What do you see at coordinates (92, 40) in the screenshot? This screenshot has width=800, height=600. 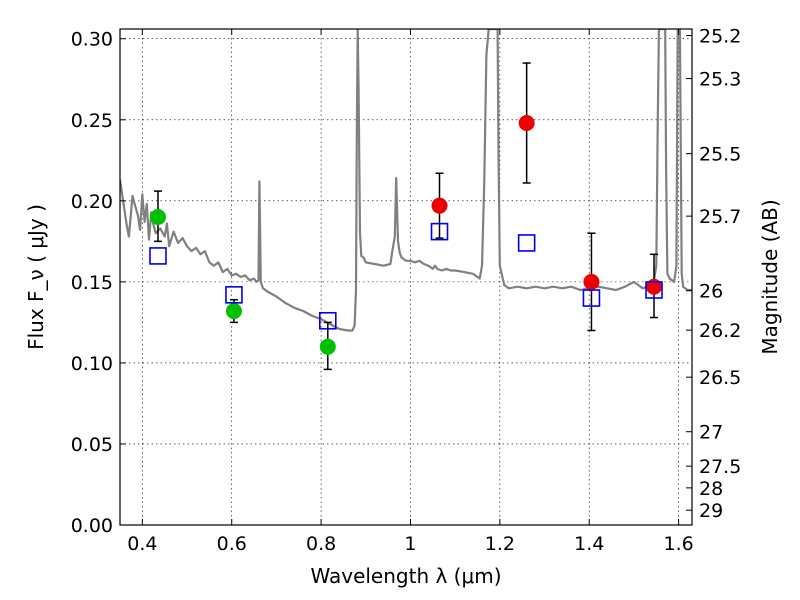 I see `y-tick-label: 0.30` at bounding box center [92, 40].